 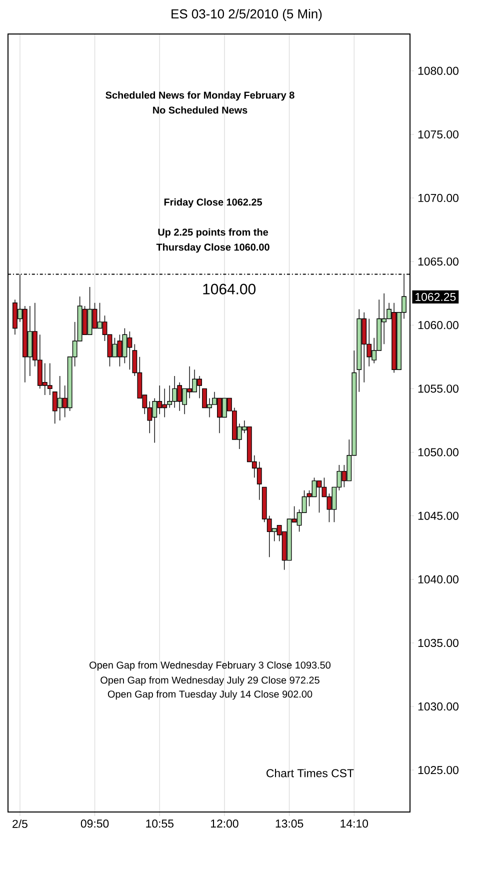 What do you see at coordinates (438, 261) in the screenshot?
I see `y-tick-label: 1065.00` at bounding box center [438, 261].